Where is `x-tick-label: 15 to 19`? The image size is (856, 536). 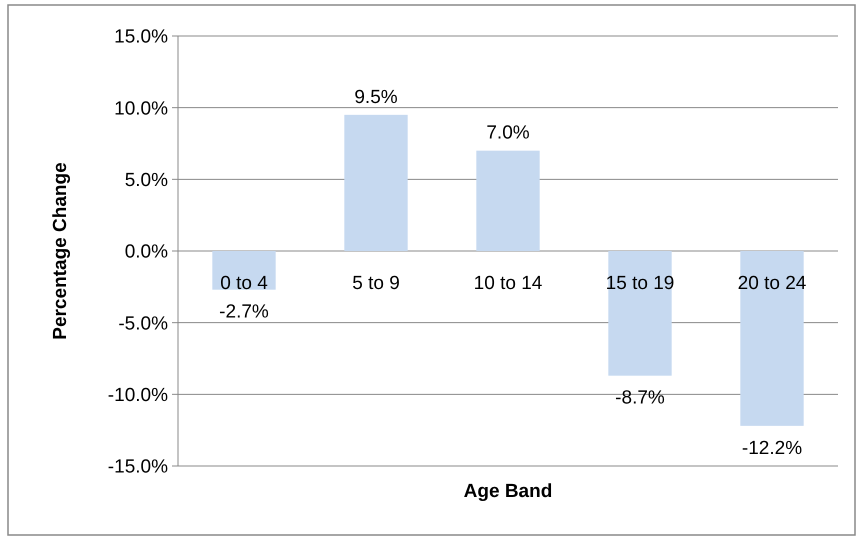
x-tick-label: 15 to 19 is located at coordinates (640, 283).